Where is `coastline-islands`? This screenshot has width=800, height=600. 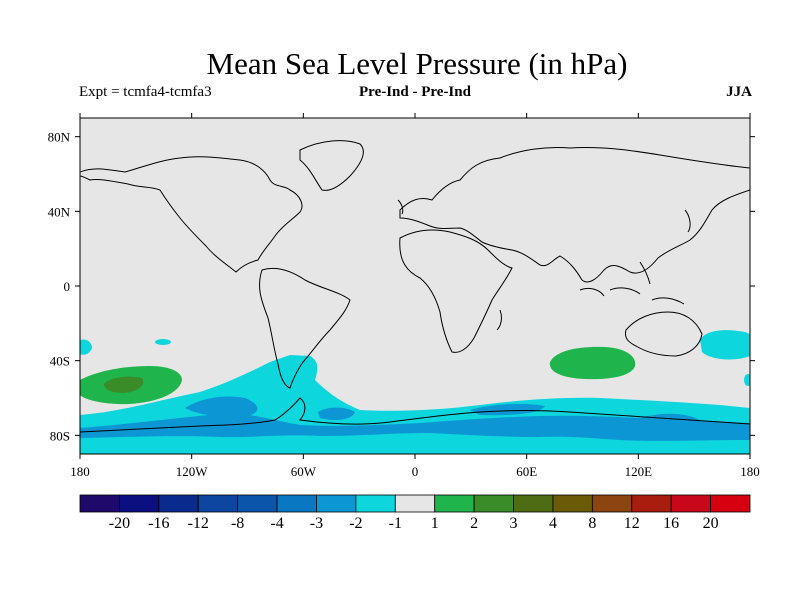
coastline-islands is located at coordinates (632, 283).